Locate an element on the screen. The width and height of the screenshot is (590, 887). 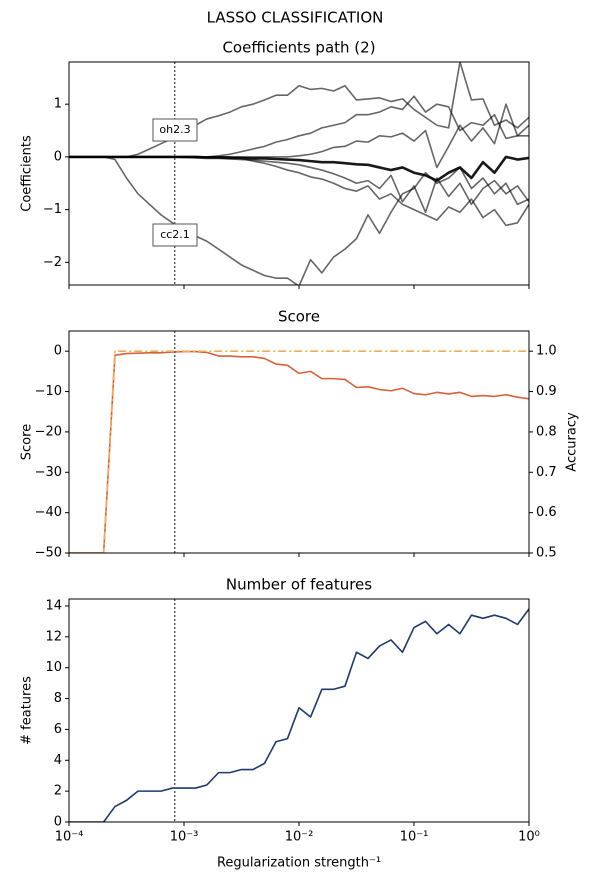
y2-axis-label: Accuracy is located at coordinates (572, 442).